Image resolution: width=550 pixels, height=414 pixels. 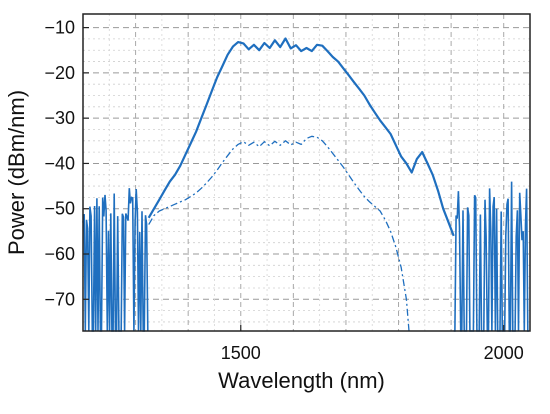 I want to click on y-tick-label: −30, so click(x=59, y=118).